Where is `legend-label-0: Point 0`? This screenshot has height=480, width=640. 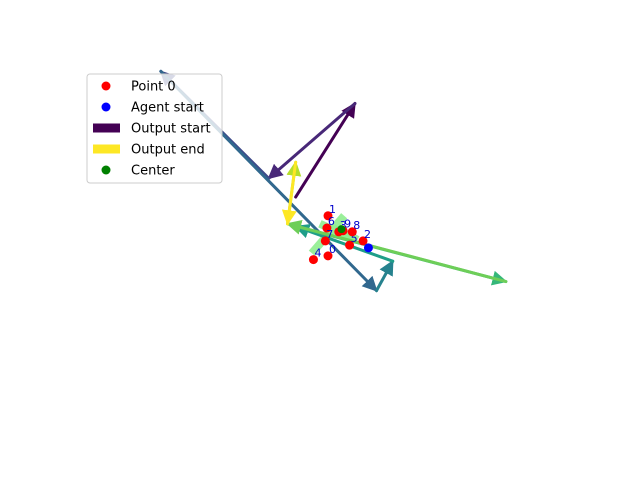 legend-label-0: Point 0 is located at coordinates (153, 87).